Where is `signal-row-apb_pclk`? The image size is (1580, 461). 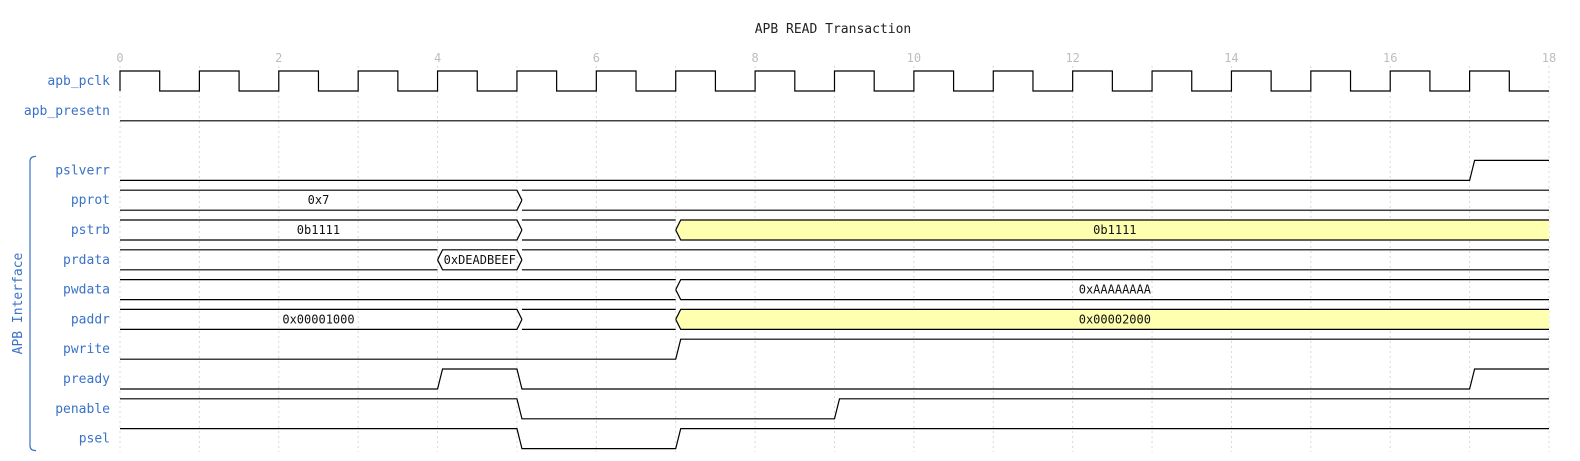 signal-row-apb_pclk is located at coordinates (834, 81).